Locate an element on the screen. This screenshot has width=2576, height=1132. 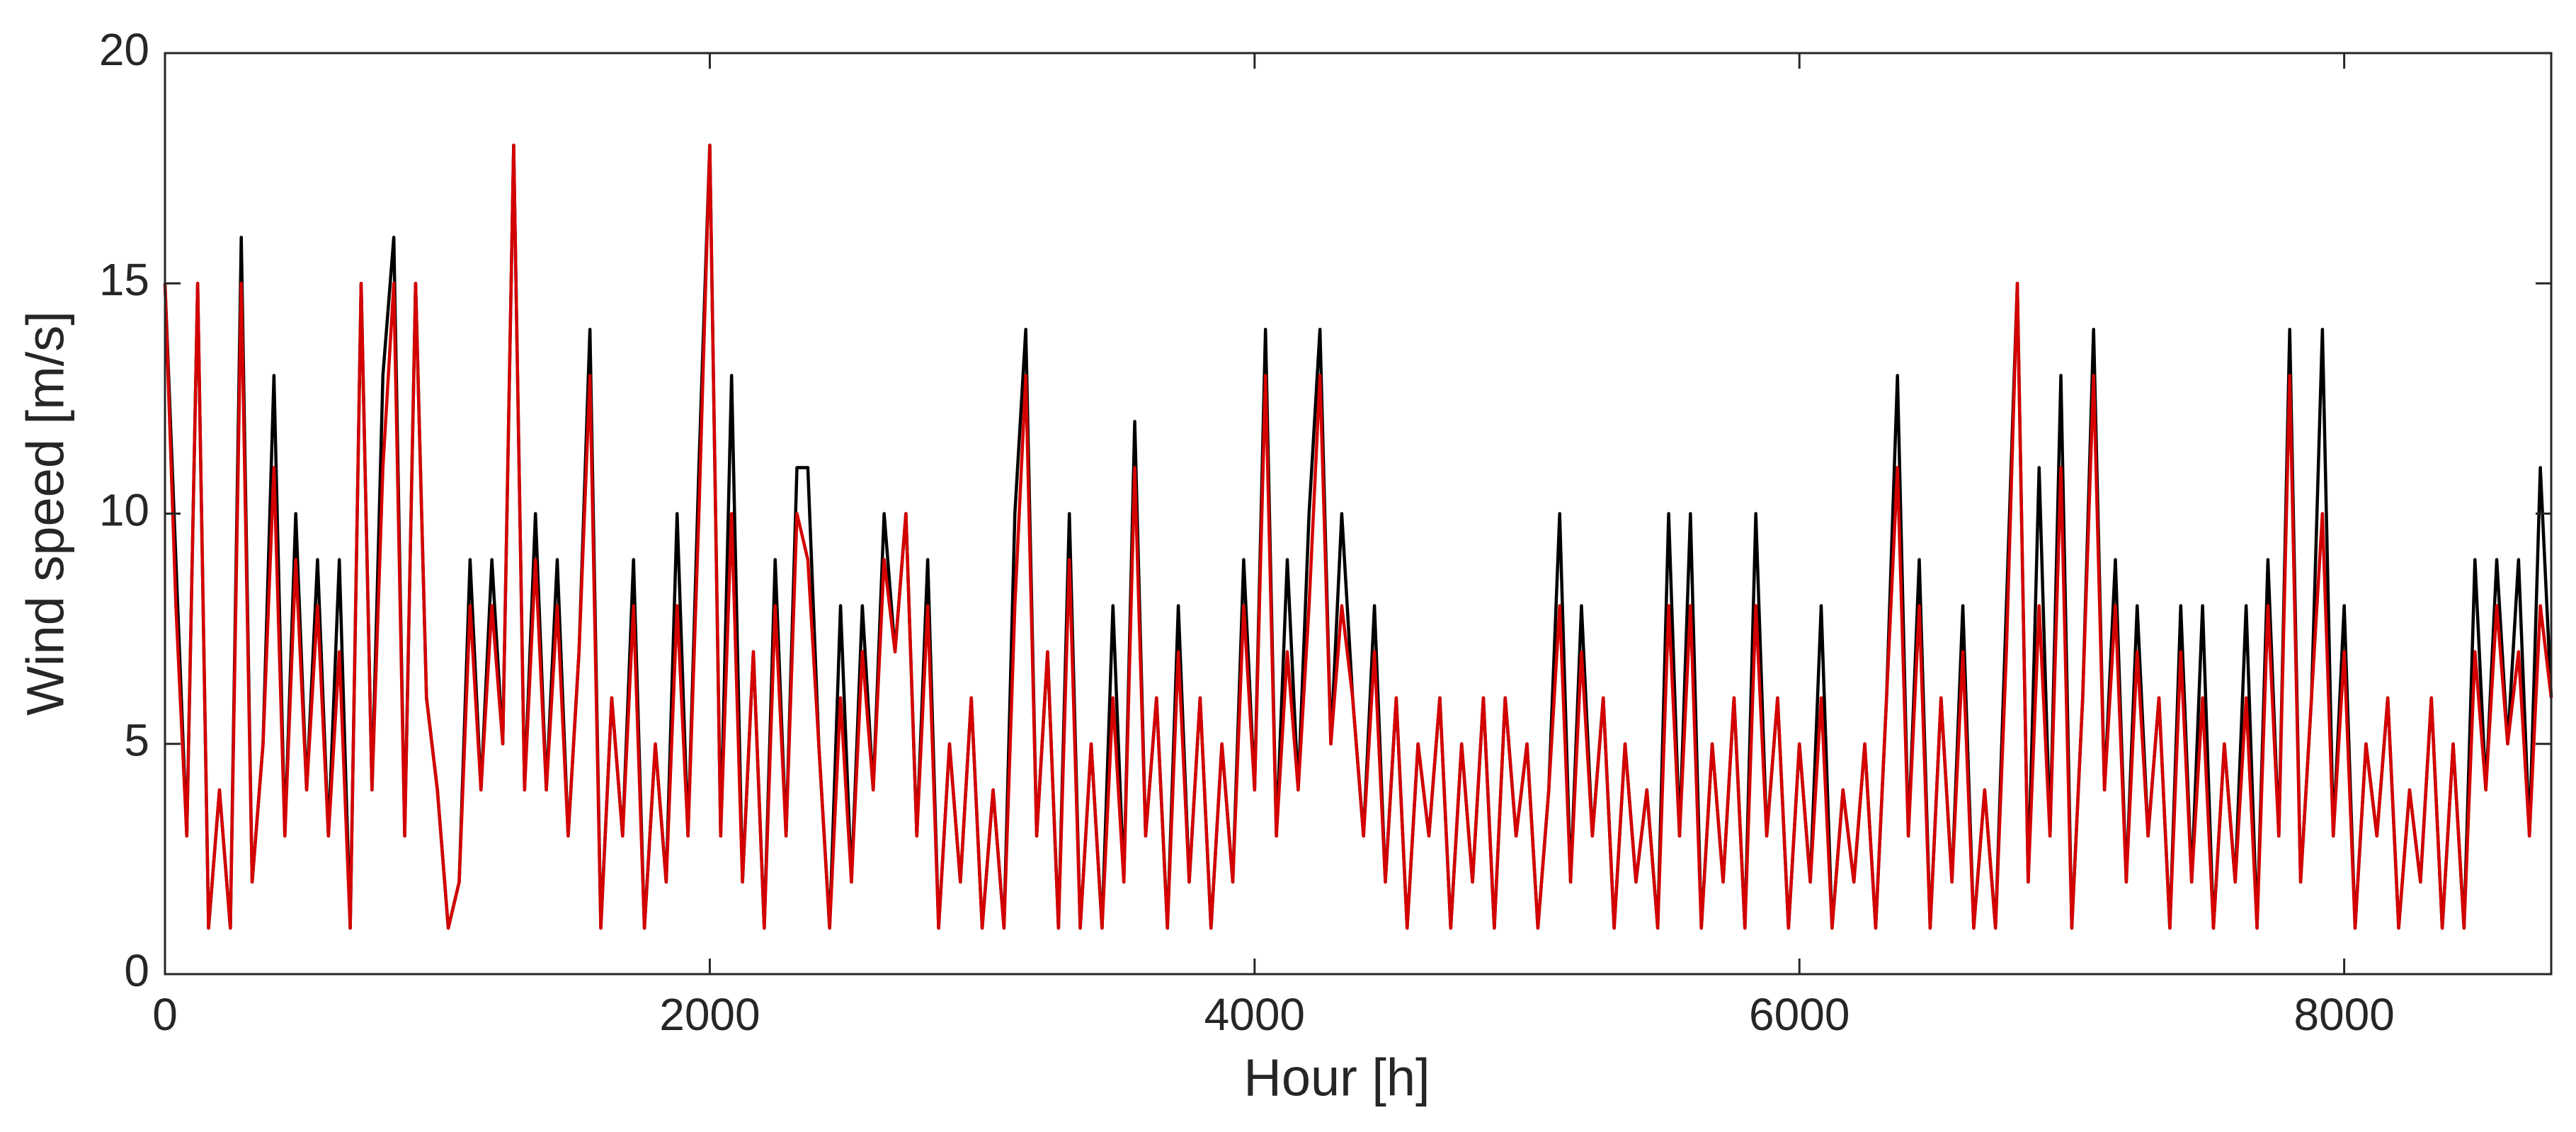
x-tick-label: 2000 is located at coordinates (709, 1015).